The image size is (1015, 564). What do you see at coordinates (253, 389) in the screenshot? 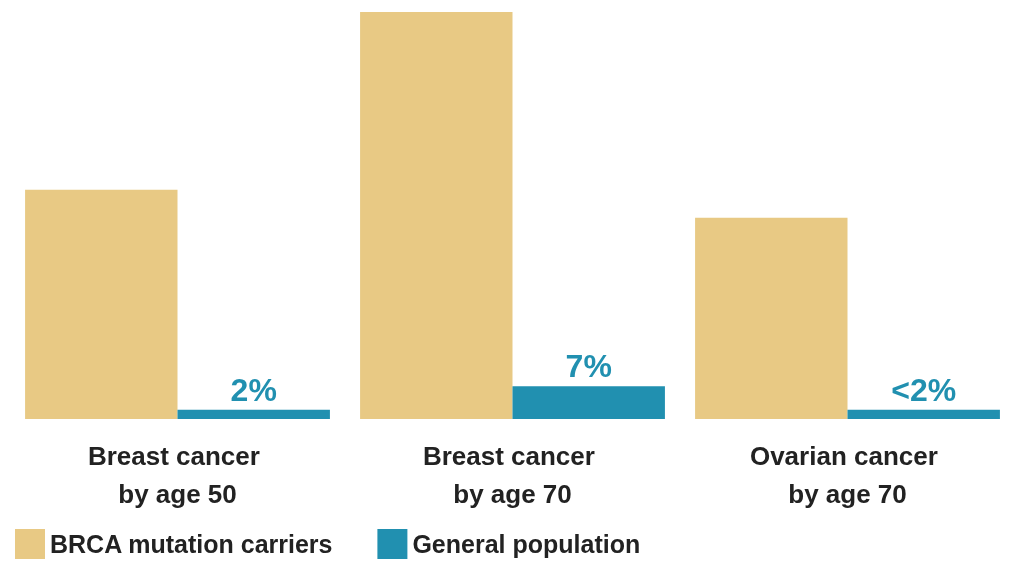
I see `data-label: 2%` at bounding box center [253, 389].